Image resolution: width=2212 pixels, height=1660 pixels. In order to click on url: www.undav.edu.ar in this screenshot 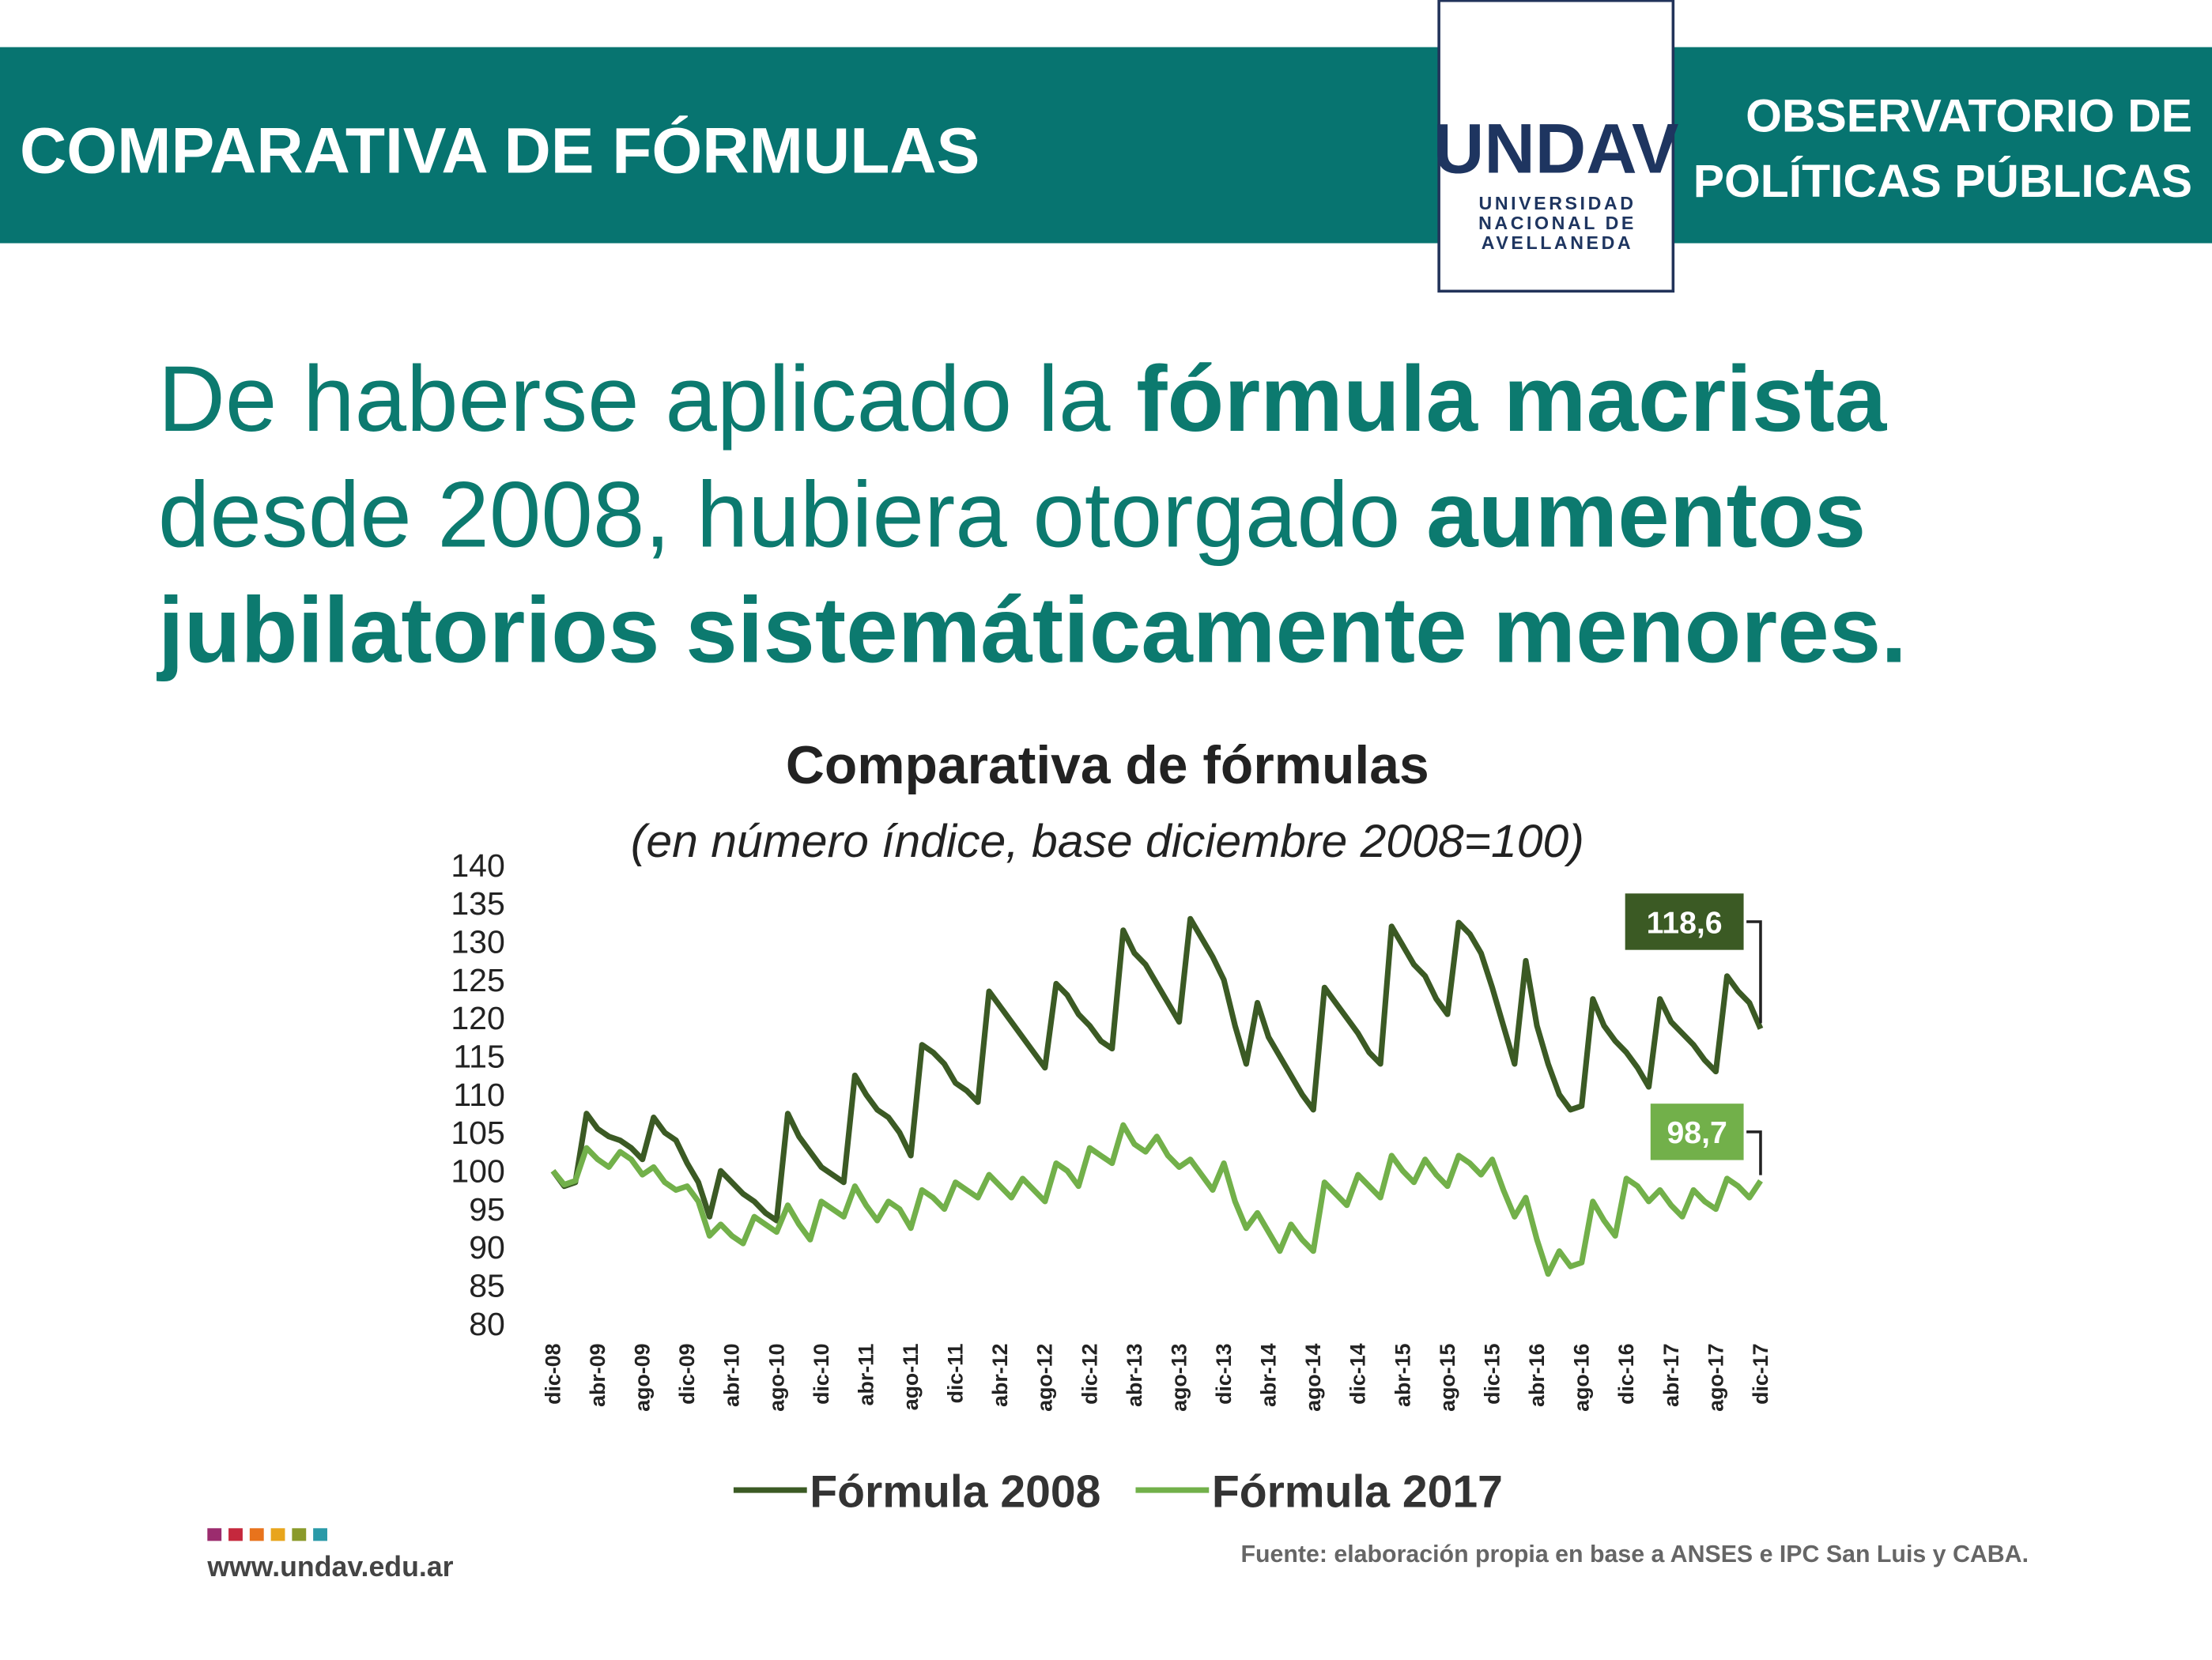, I will do `click(329, 1567)`.